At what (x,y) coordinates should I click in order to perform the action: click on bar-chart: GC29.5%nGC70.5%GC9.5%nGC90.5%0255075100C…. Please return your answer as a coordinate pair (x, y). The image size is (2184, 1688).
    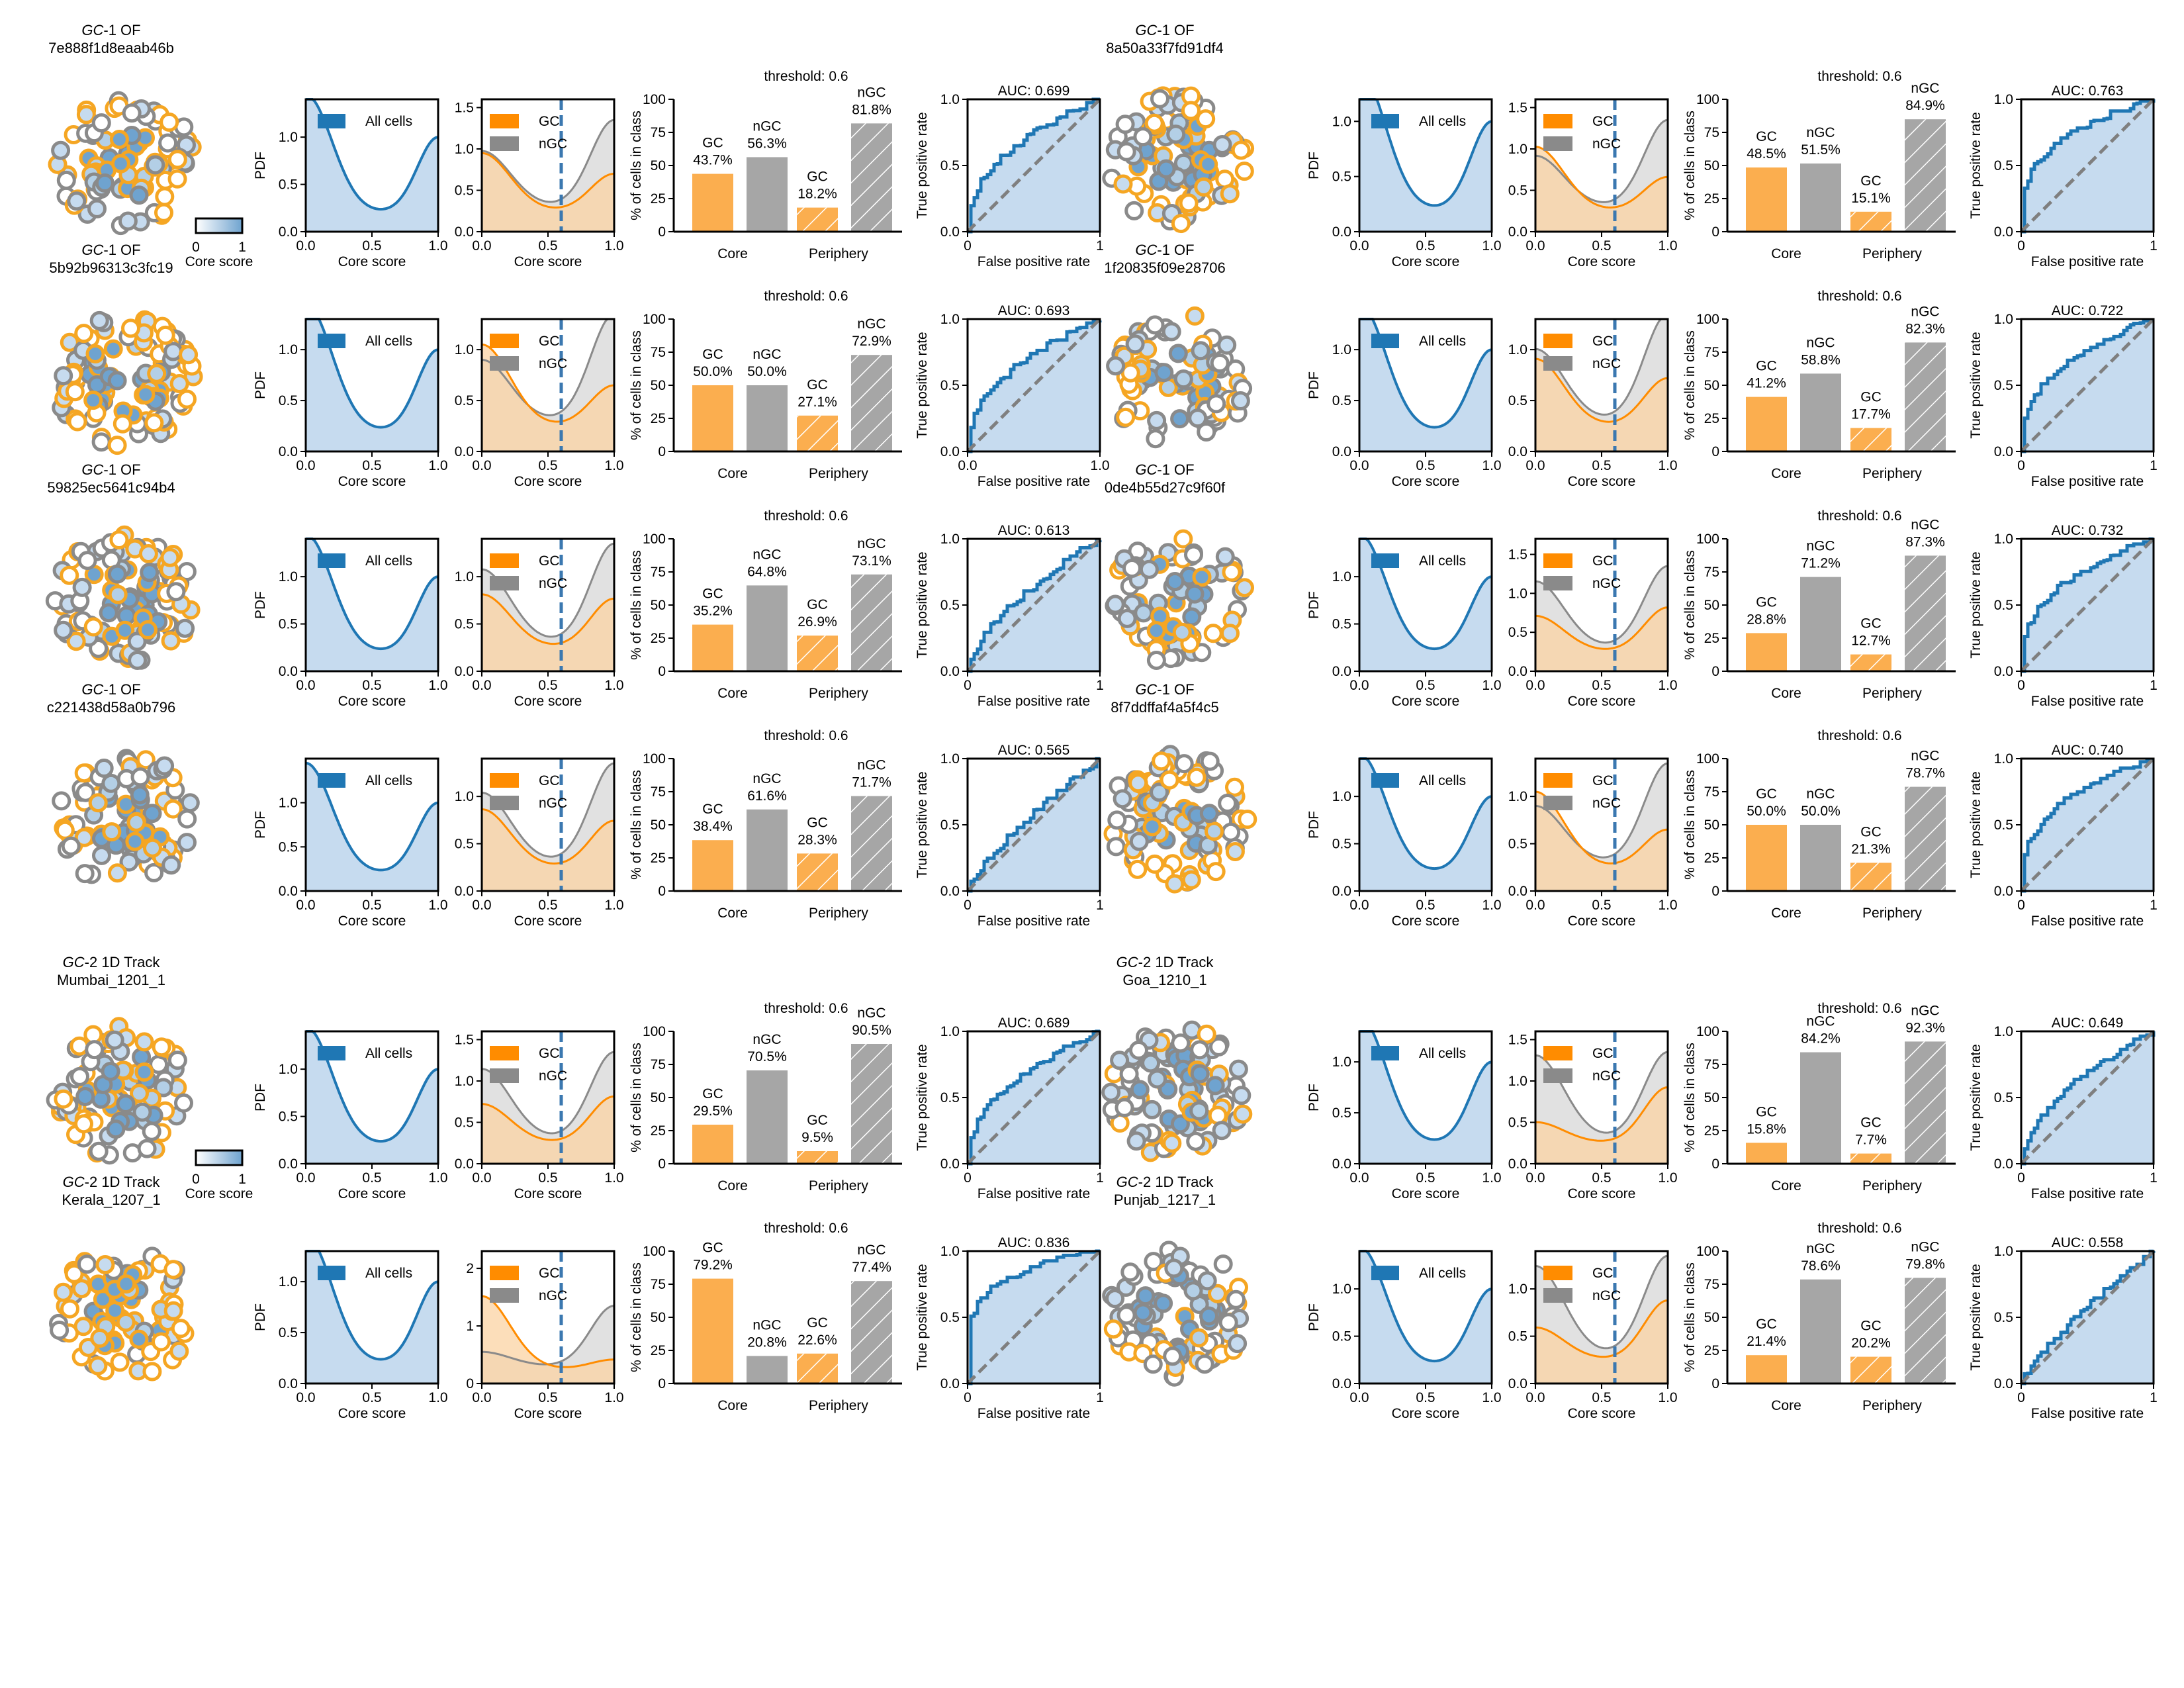
    Looking at the image, I should click on (765, 1097).